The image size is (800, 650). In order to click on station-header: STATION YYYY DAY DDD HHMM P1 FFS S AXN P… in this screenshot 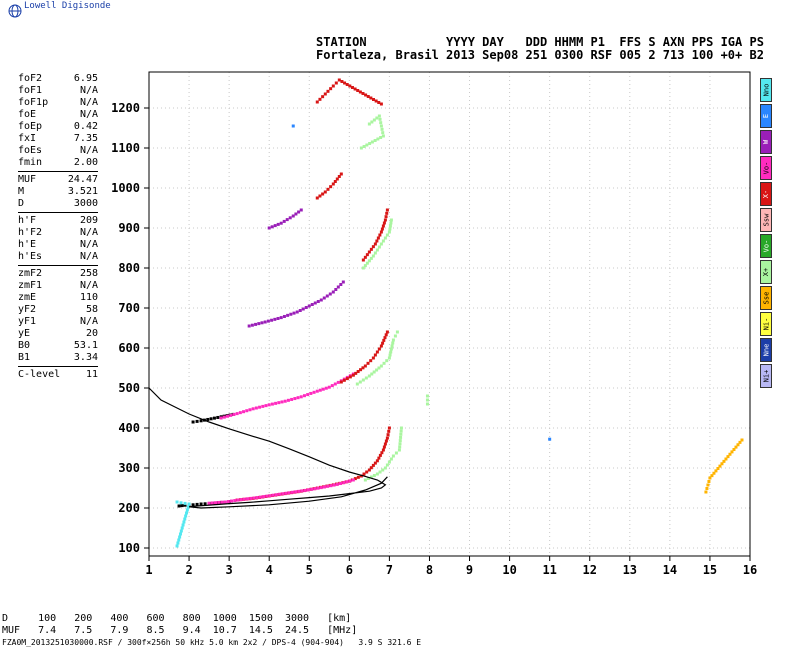, I will do `click(540, 42)`.